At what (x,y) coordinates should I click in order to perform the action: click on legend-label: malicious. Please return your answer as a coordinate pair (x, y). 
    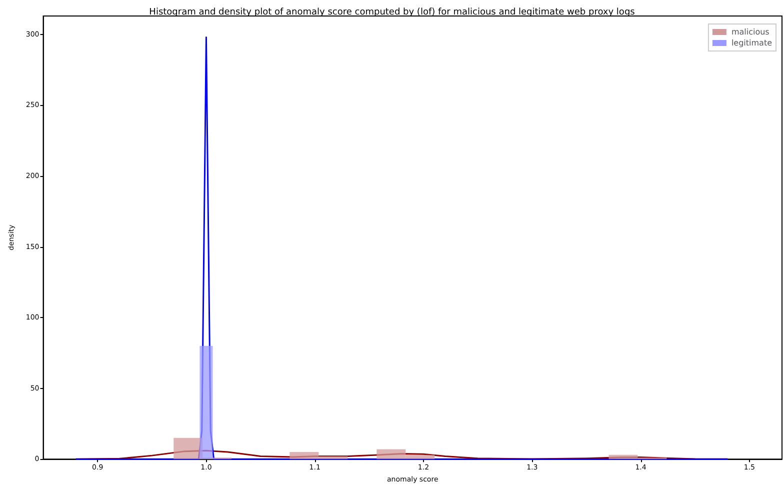
    Looking at the image, I should click on (750, 32).